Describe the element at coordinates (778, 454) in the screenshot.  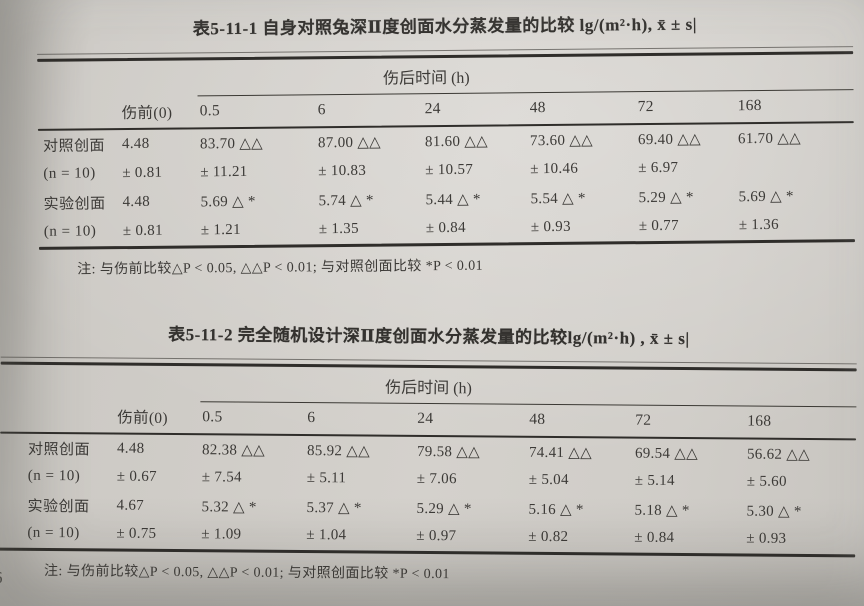
I see `data-cell: 56.62 △△` at that location.